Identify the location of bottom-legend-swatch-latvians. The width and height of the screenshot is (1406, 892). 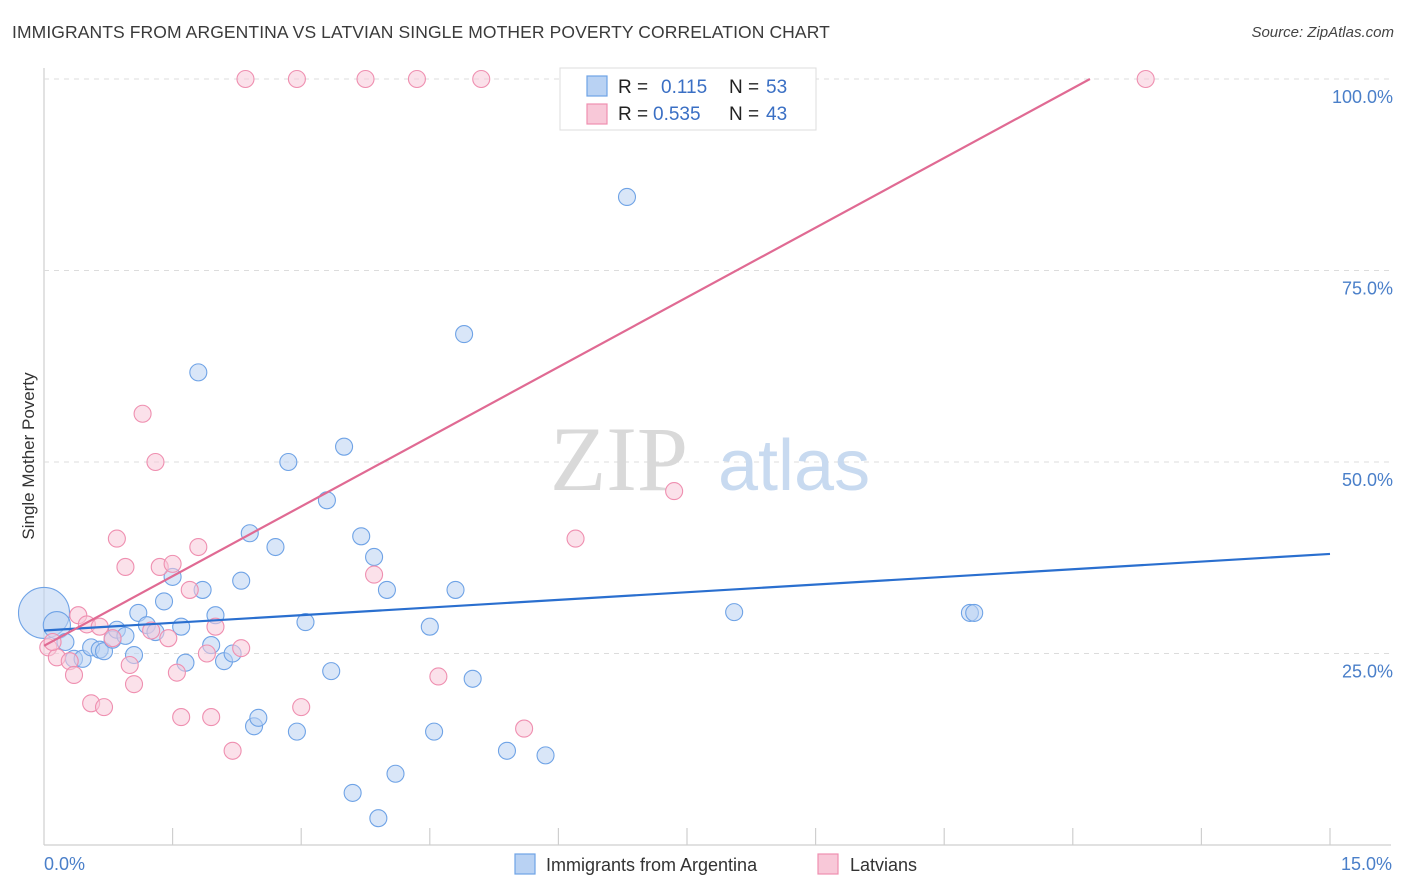
(828, 864).